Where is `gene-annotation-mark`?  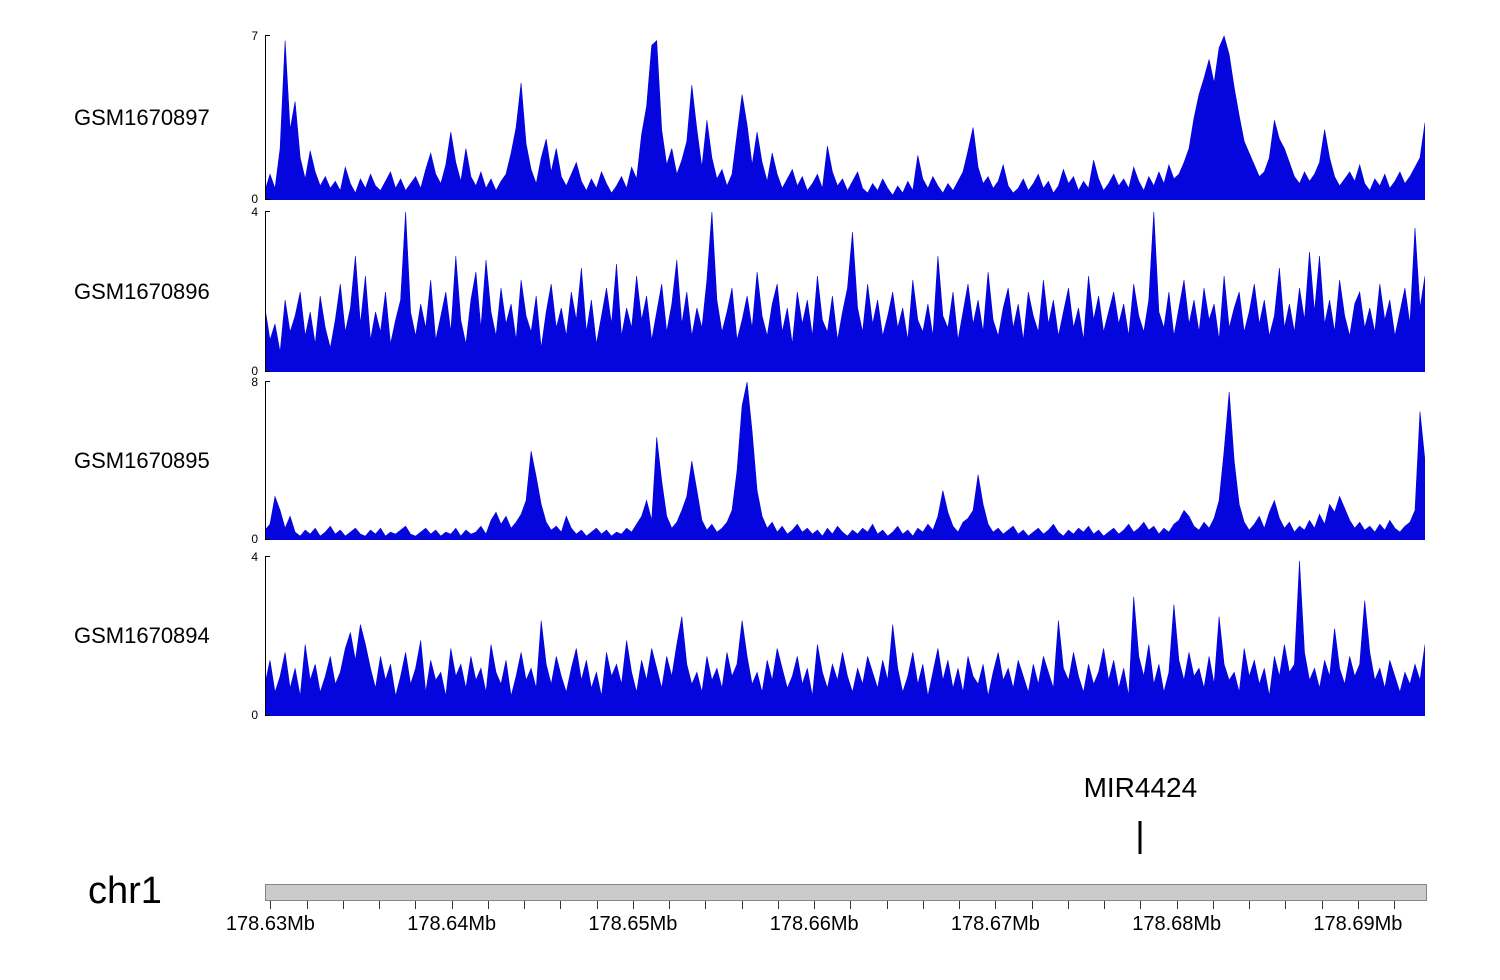
gene-annotation-mark is located at coordinates (1140, 837).